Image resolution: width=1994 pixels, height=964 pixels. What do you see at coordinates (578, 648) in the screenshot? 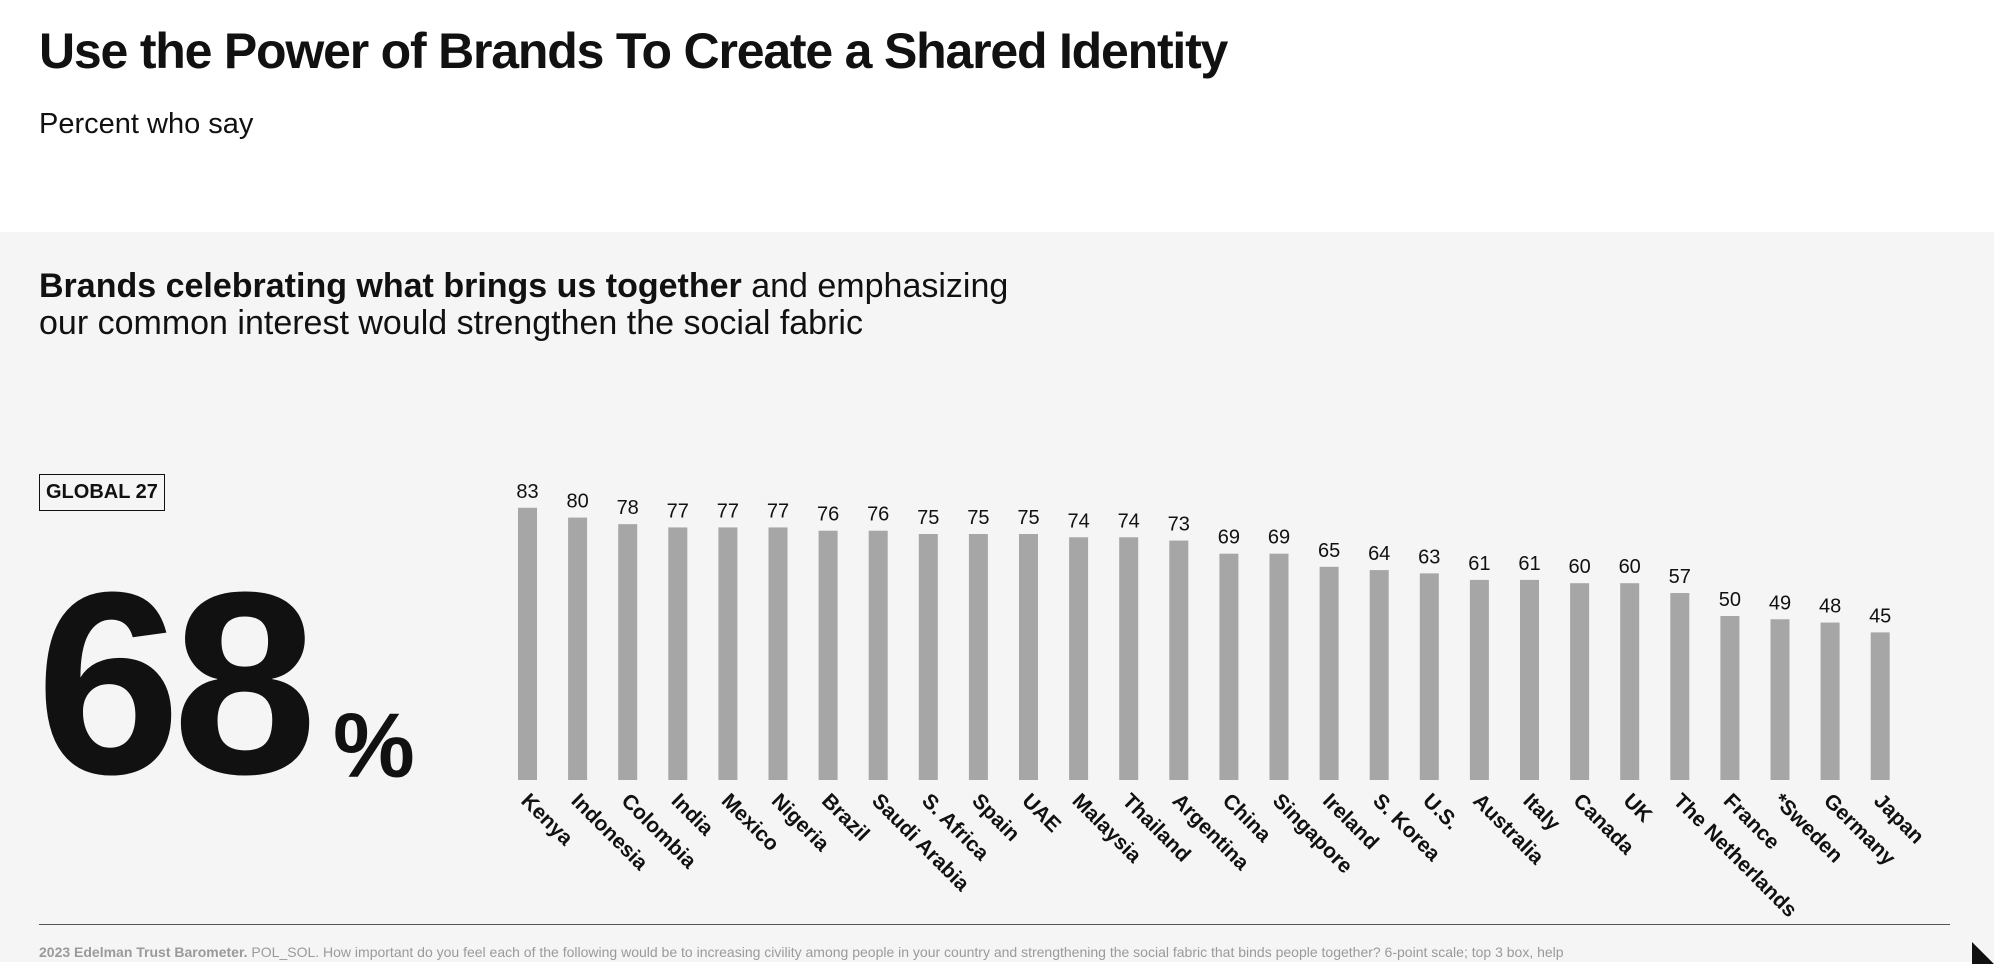
I see `bar-indonesia` at bounding box center [578, 648].